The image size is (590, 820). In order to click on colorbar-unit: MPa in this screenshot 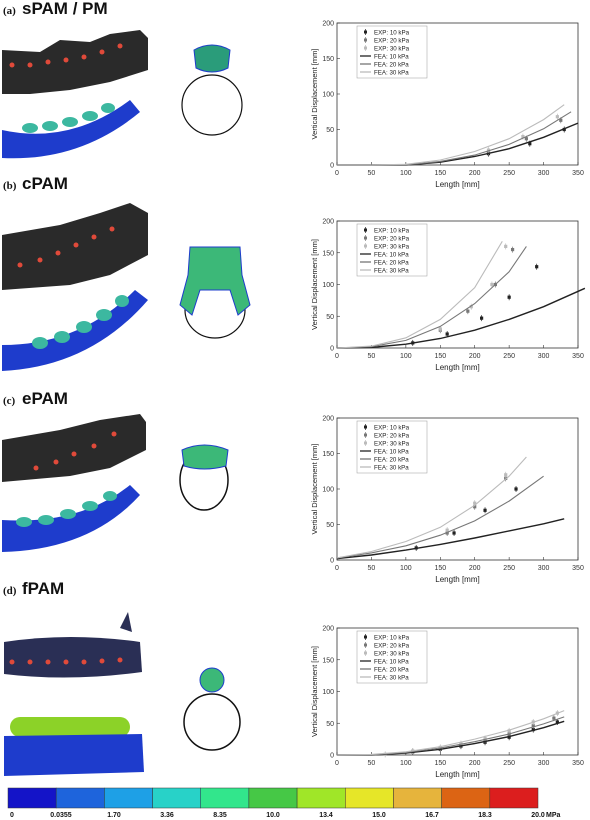, I will do `click(553, 815)`.